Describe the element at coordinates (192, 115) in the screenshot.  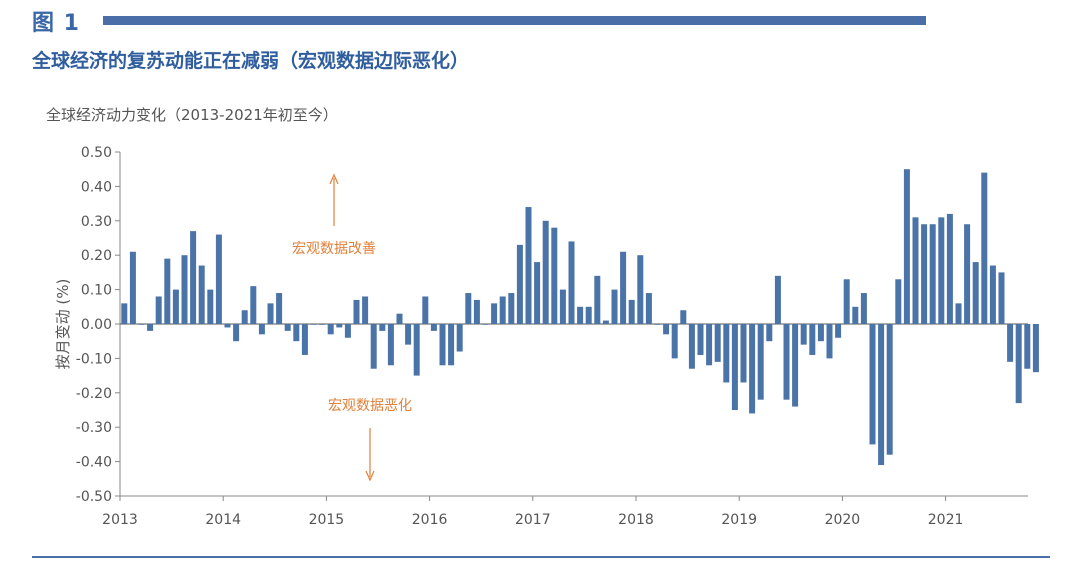
I see `chart-title: 全球经济动力变化（2013-2021年初至今）` at that location.